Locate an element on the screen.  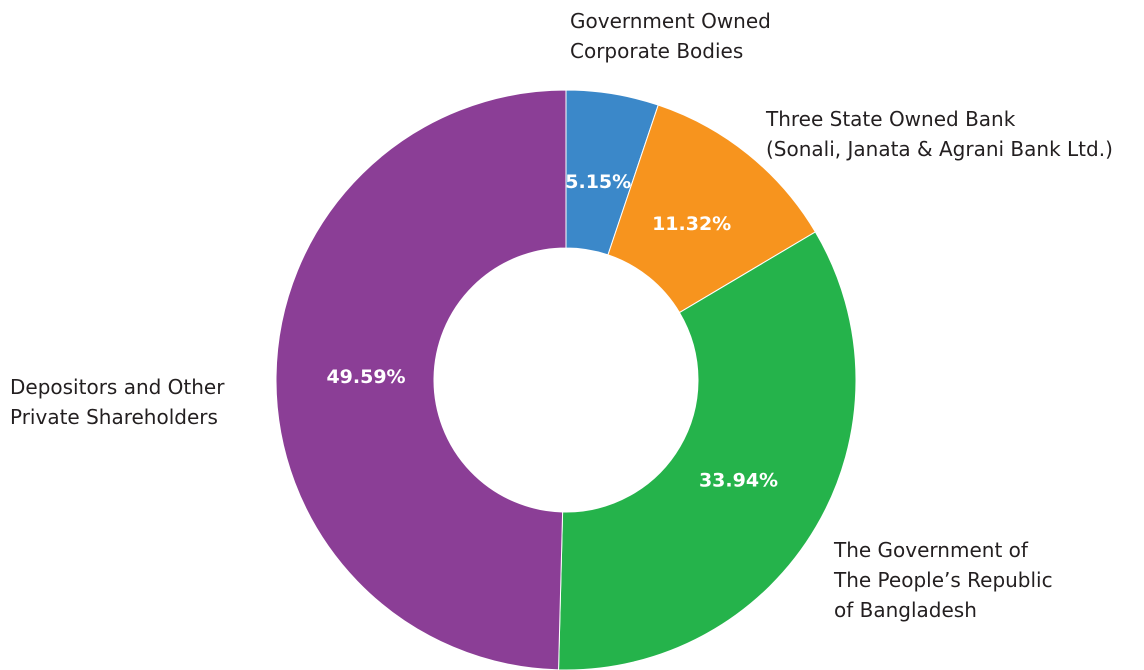
category-label-line: The Government of is located at coordinates (931, 550).